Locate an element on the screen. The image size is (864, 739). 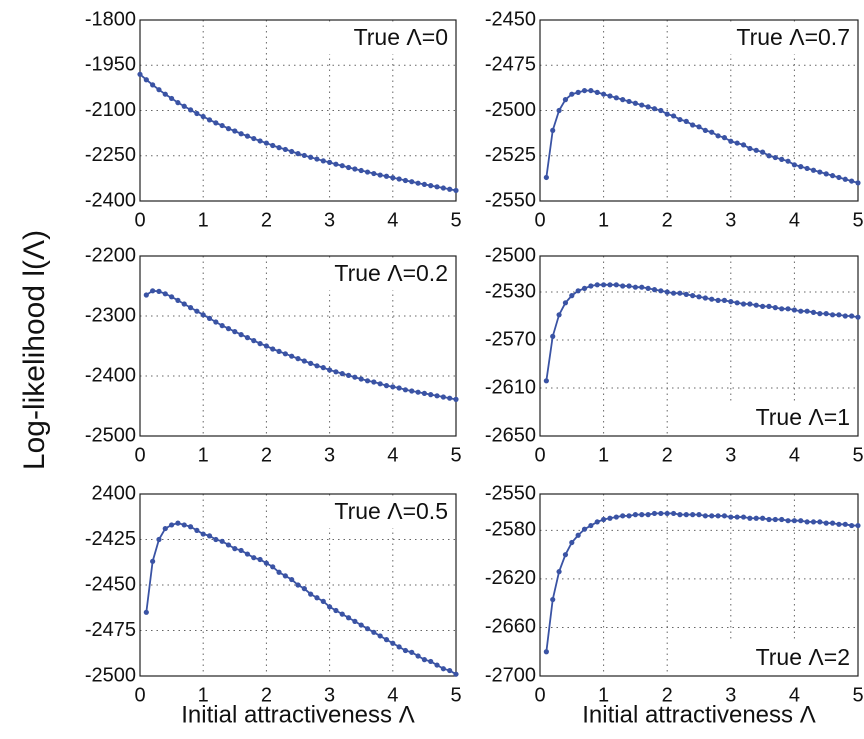
y-tick-label: -2100 is located at coordinates (110, 110).